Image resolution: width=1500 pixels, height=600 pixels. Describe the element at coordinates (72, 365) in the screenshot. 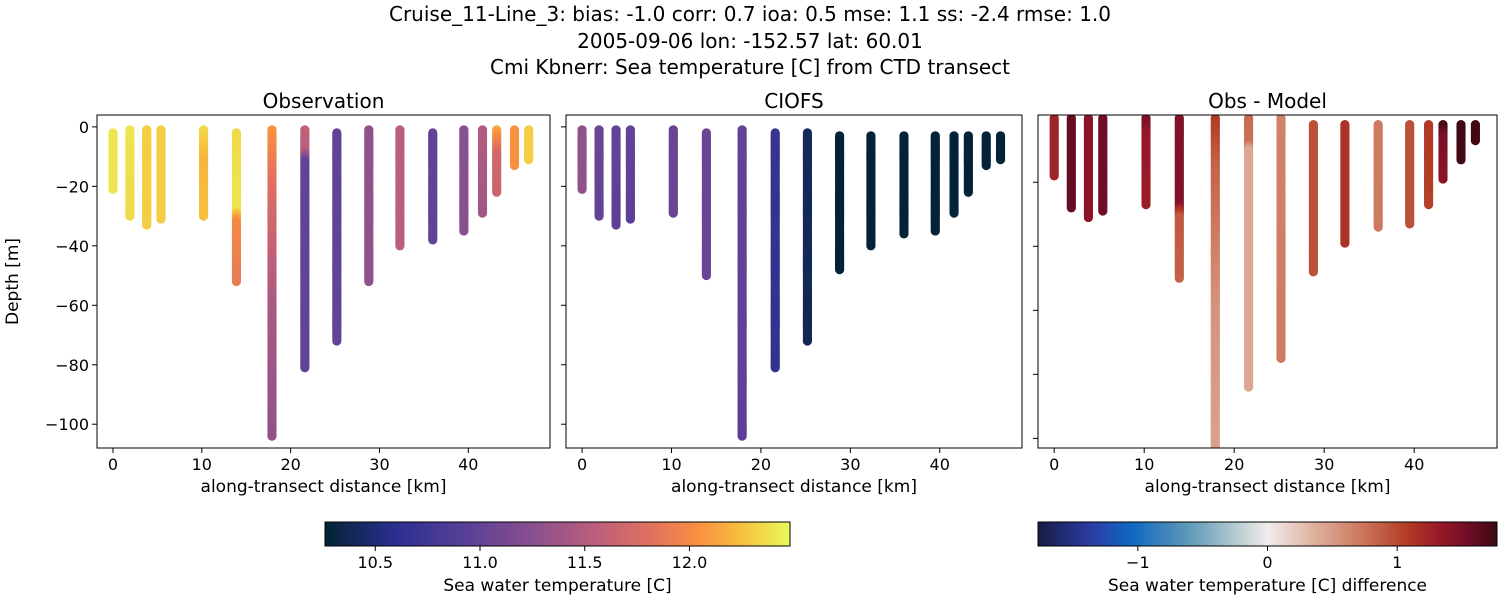

I see `y-tick-label: −80` at that location.